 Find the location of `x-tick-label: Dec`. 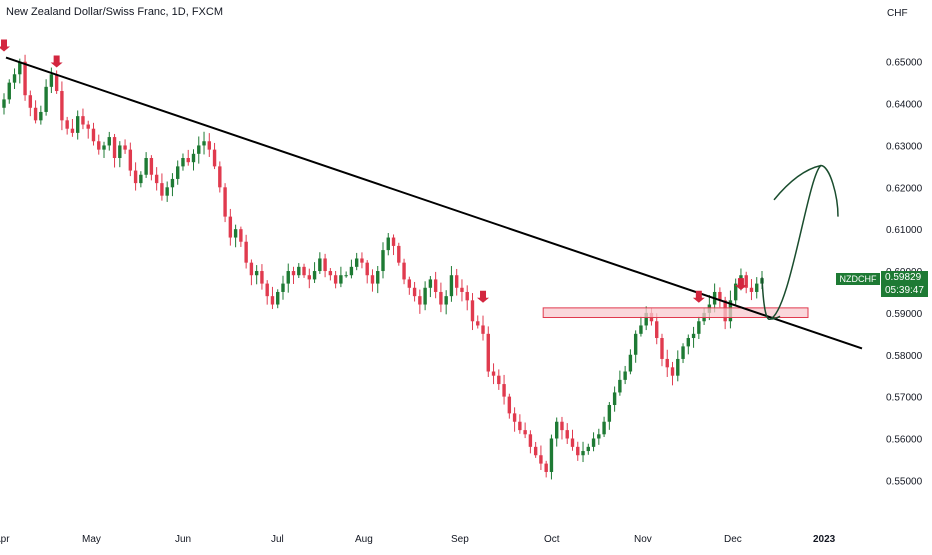

x-tick-label: Dec is located at coordinates (733, 539).